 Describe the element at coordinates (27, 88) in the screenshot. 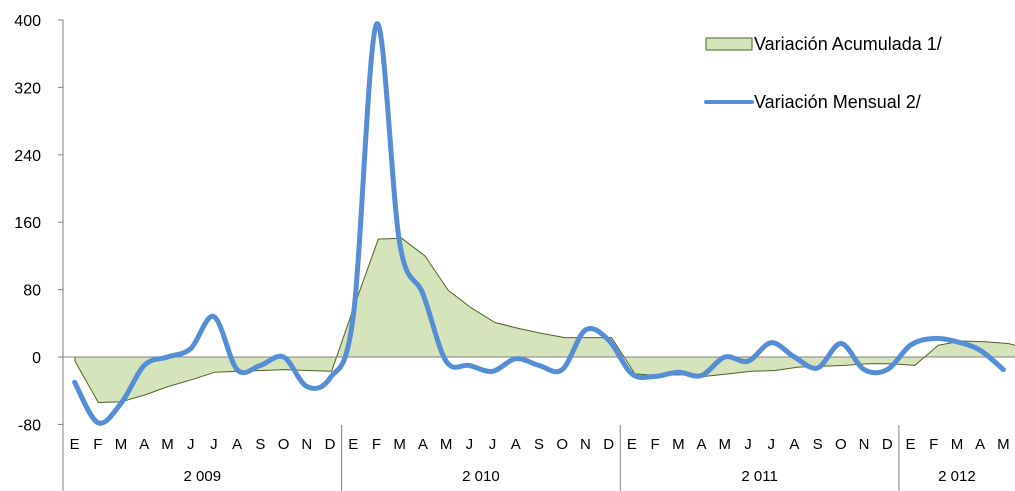

I see `y-tick-label: 320` at that location.